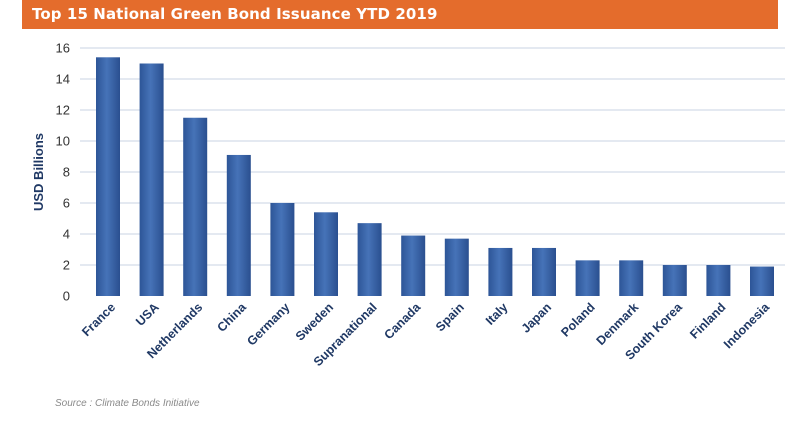  I want to click on y-tick-label: 16, so click(63, 48).